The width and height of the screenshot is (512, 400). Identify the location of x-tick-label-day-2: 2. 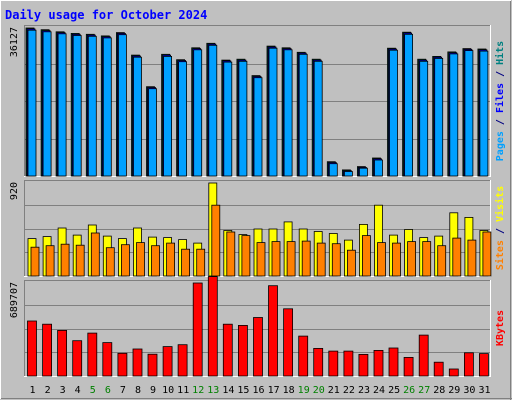
(48, 390).